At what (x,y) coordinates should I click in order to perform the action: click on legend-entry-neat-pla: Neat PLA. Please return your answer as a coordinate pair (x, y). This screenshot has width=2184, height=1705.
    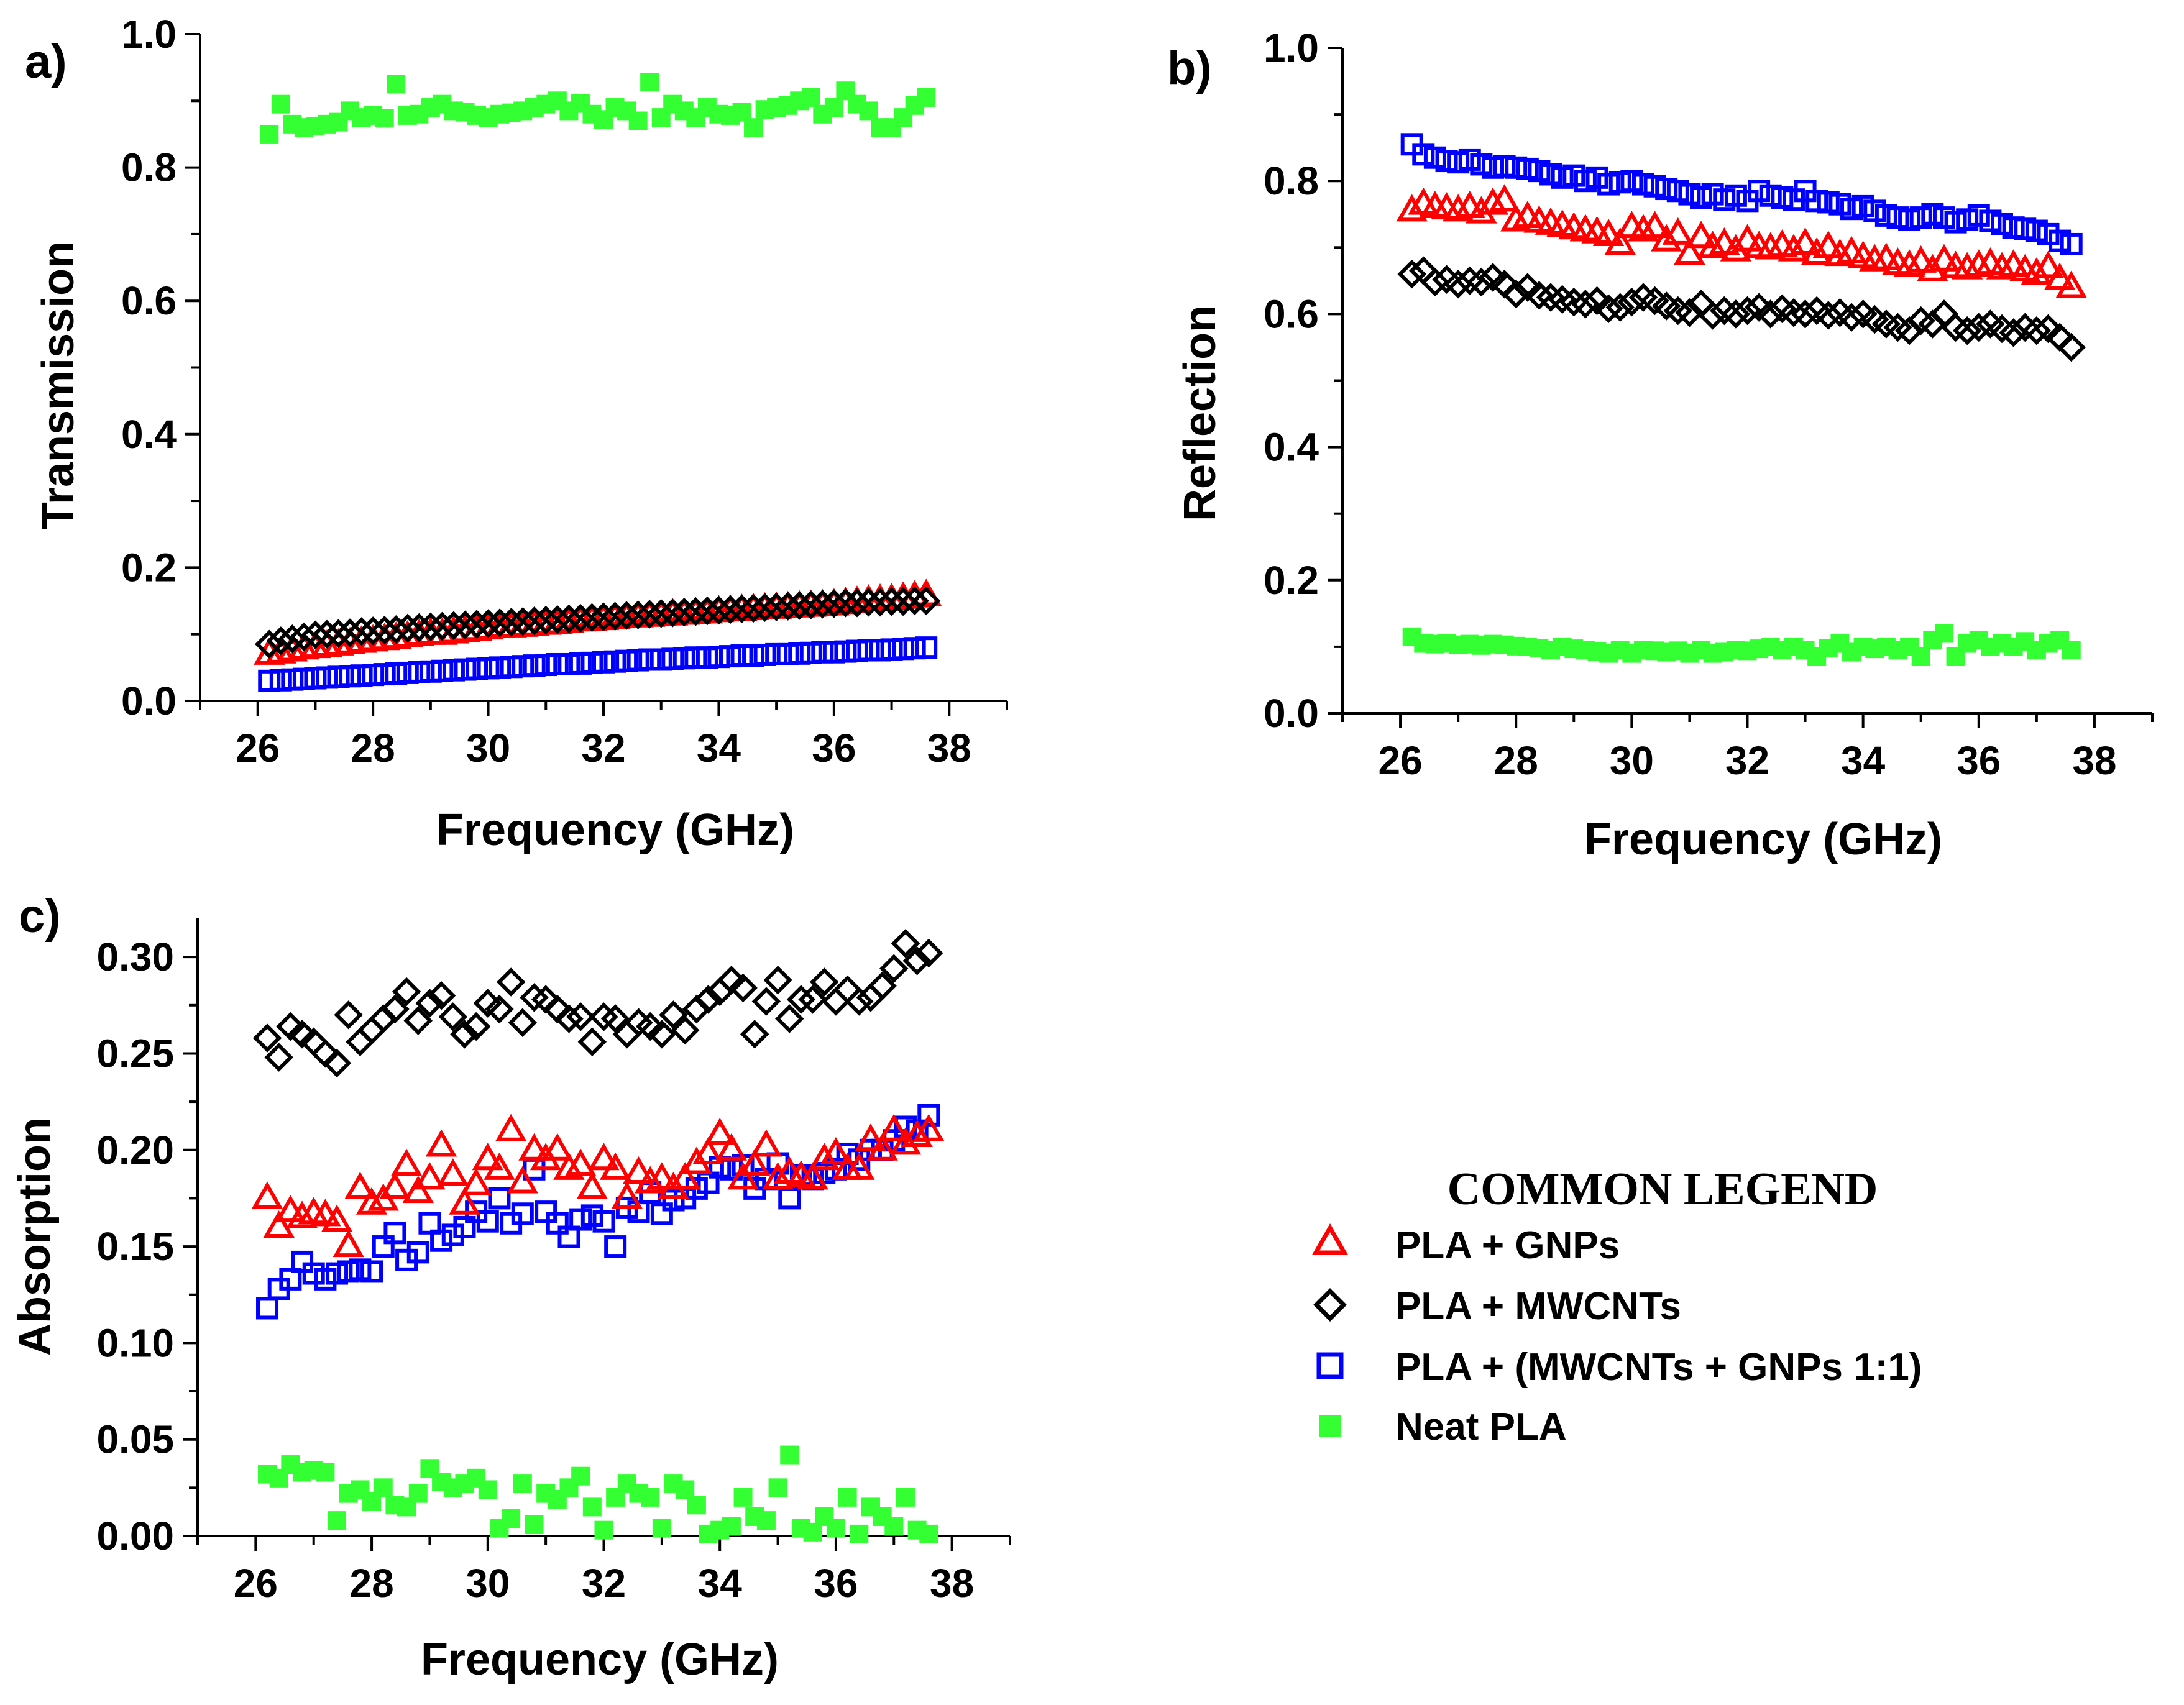
    Looking at the image, I should click on (1443, 1427).